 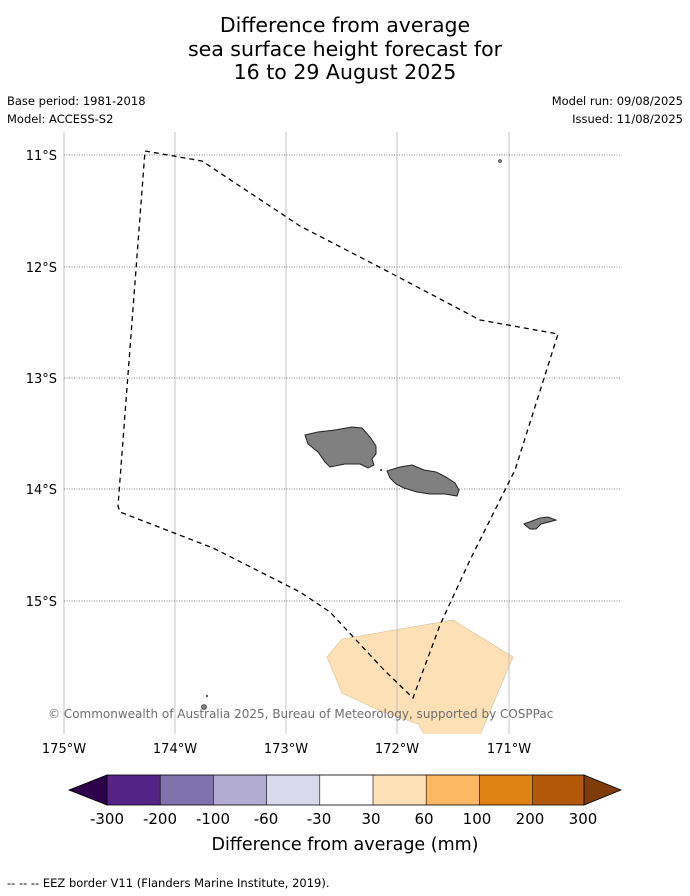 What do you see at coordinates (41, 490) in the screenshot?
I see `lat-label-14s: 14°S` at bounding box center [41, 490].